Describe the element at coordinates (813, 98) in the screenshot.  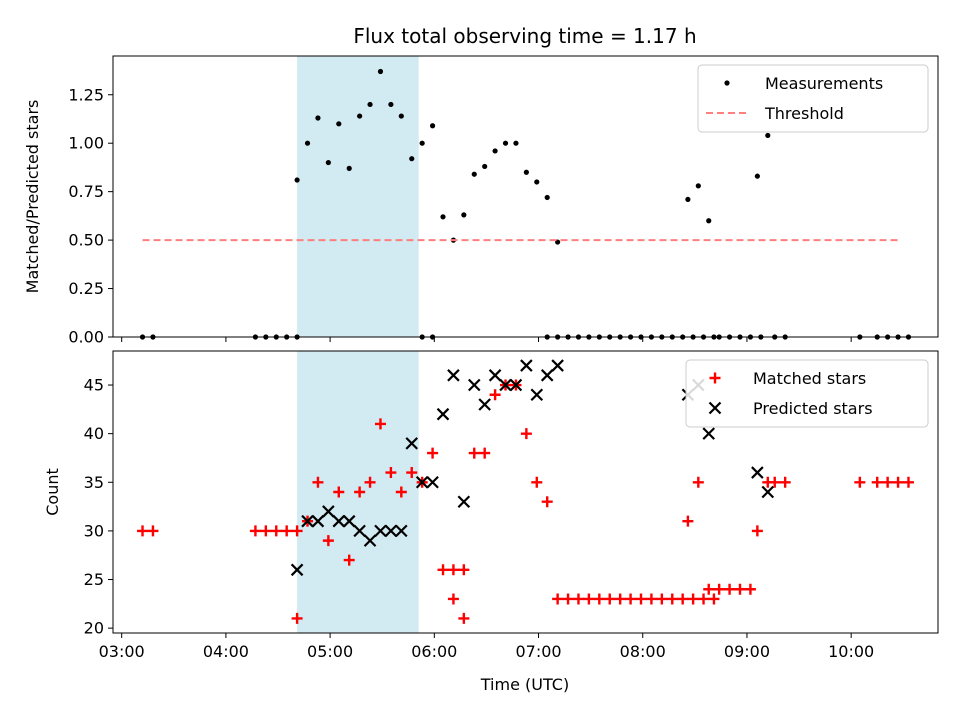
I see `legend-box` at that location.